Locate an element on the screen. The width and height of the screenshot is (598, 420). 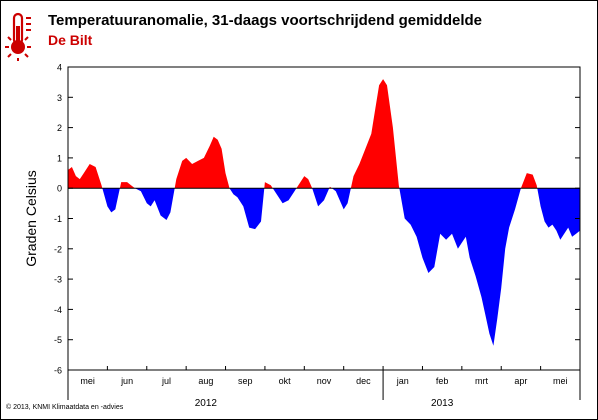
y-axis-label: Graden Celsius is located at coordinates (31, 218).